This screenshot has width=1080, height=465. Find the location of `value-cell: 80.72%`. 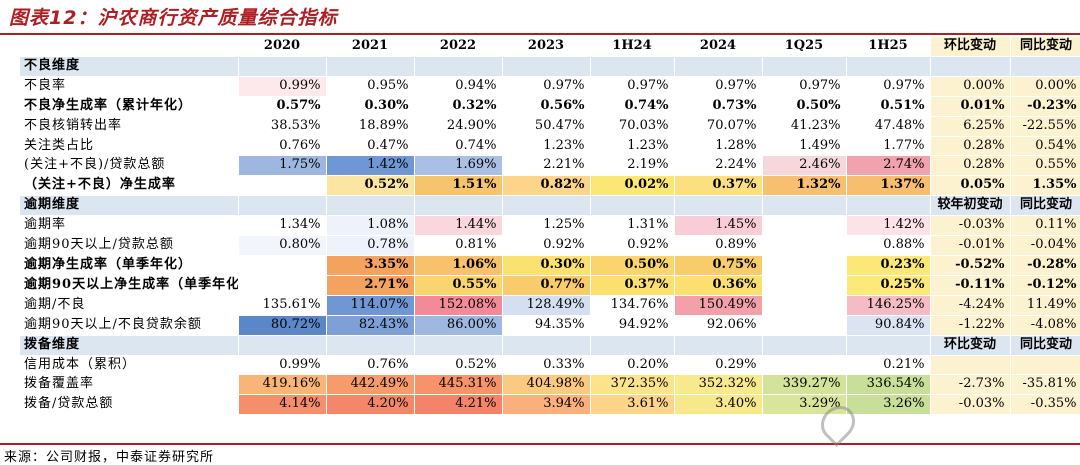

value-cell: 80.72% is located at coordinates (282, 325).